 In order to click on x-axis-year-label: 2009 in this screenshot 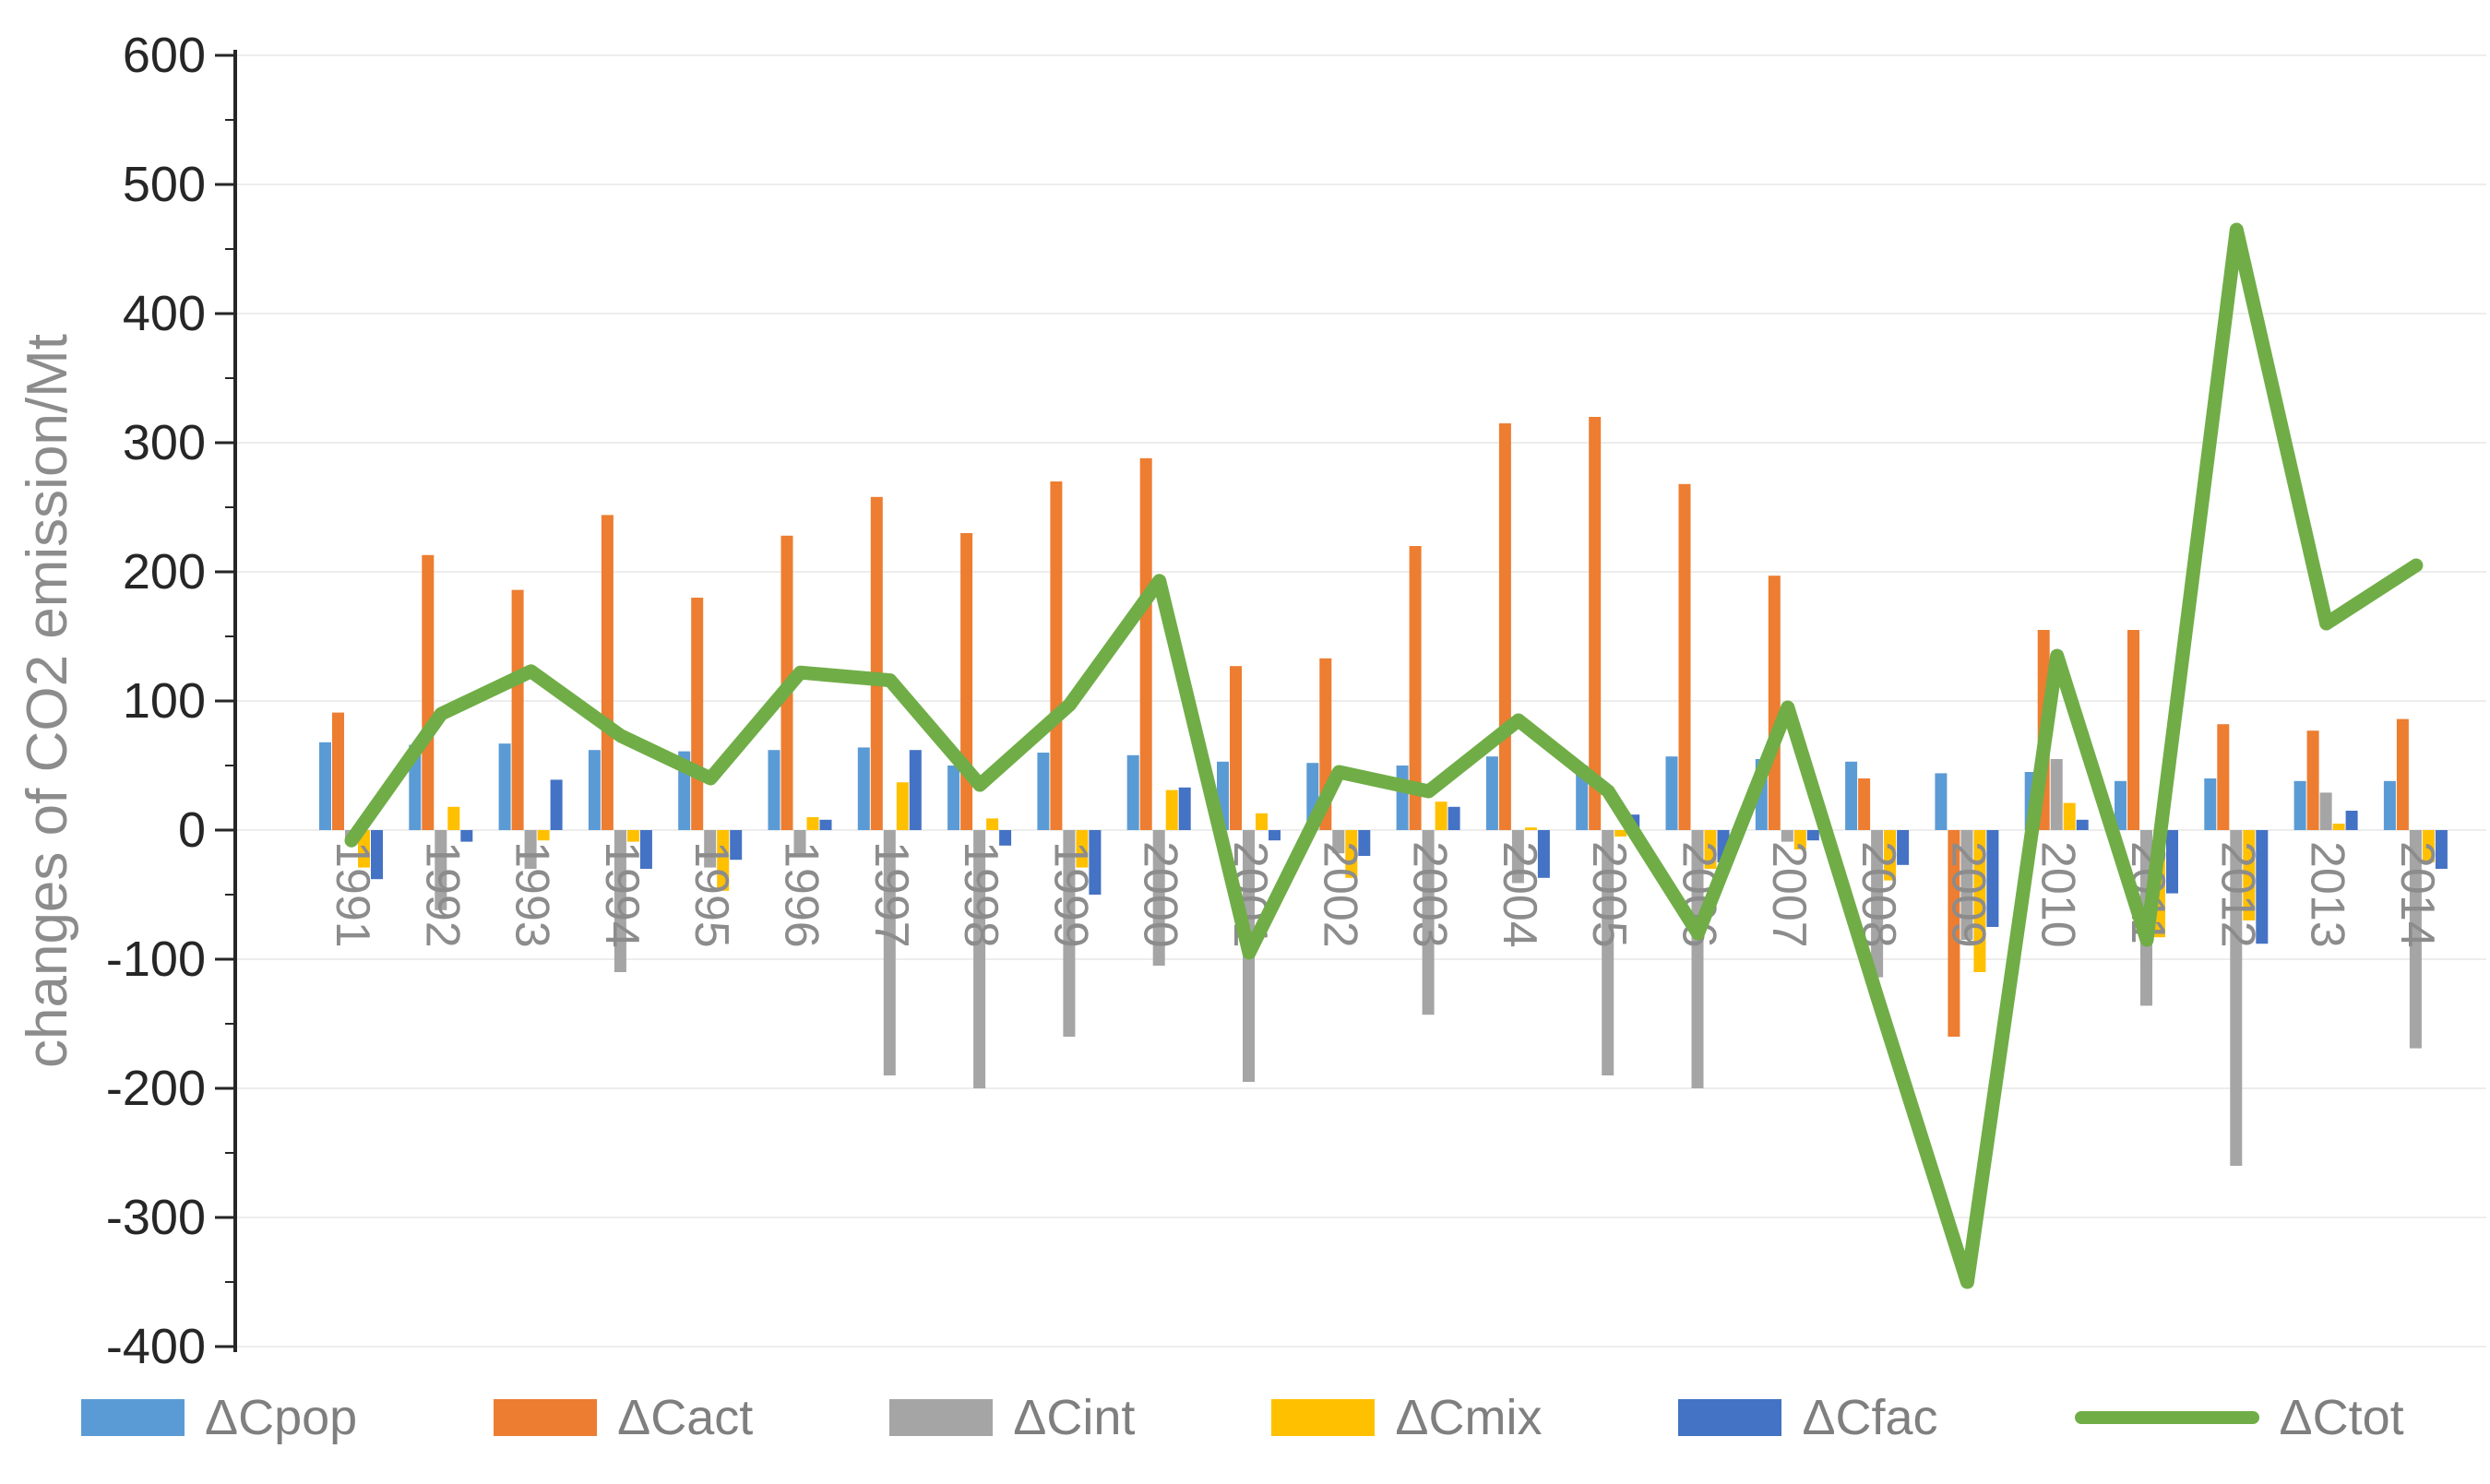, I will do `click(1968, 895)`.